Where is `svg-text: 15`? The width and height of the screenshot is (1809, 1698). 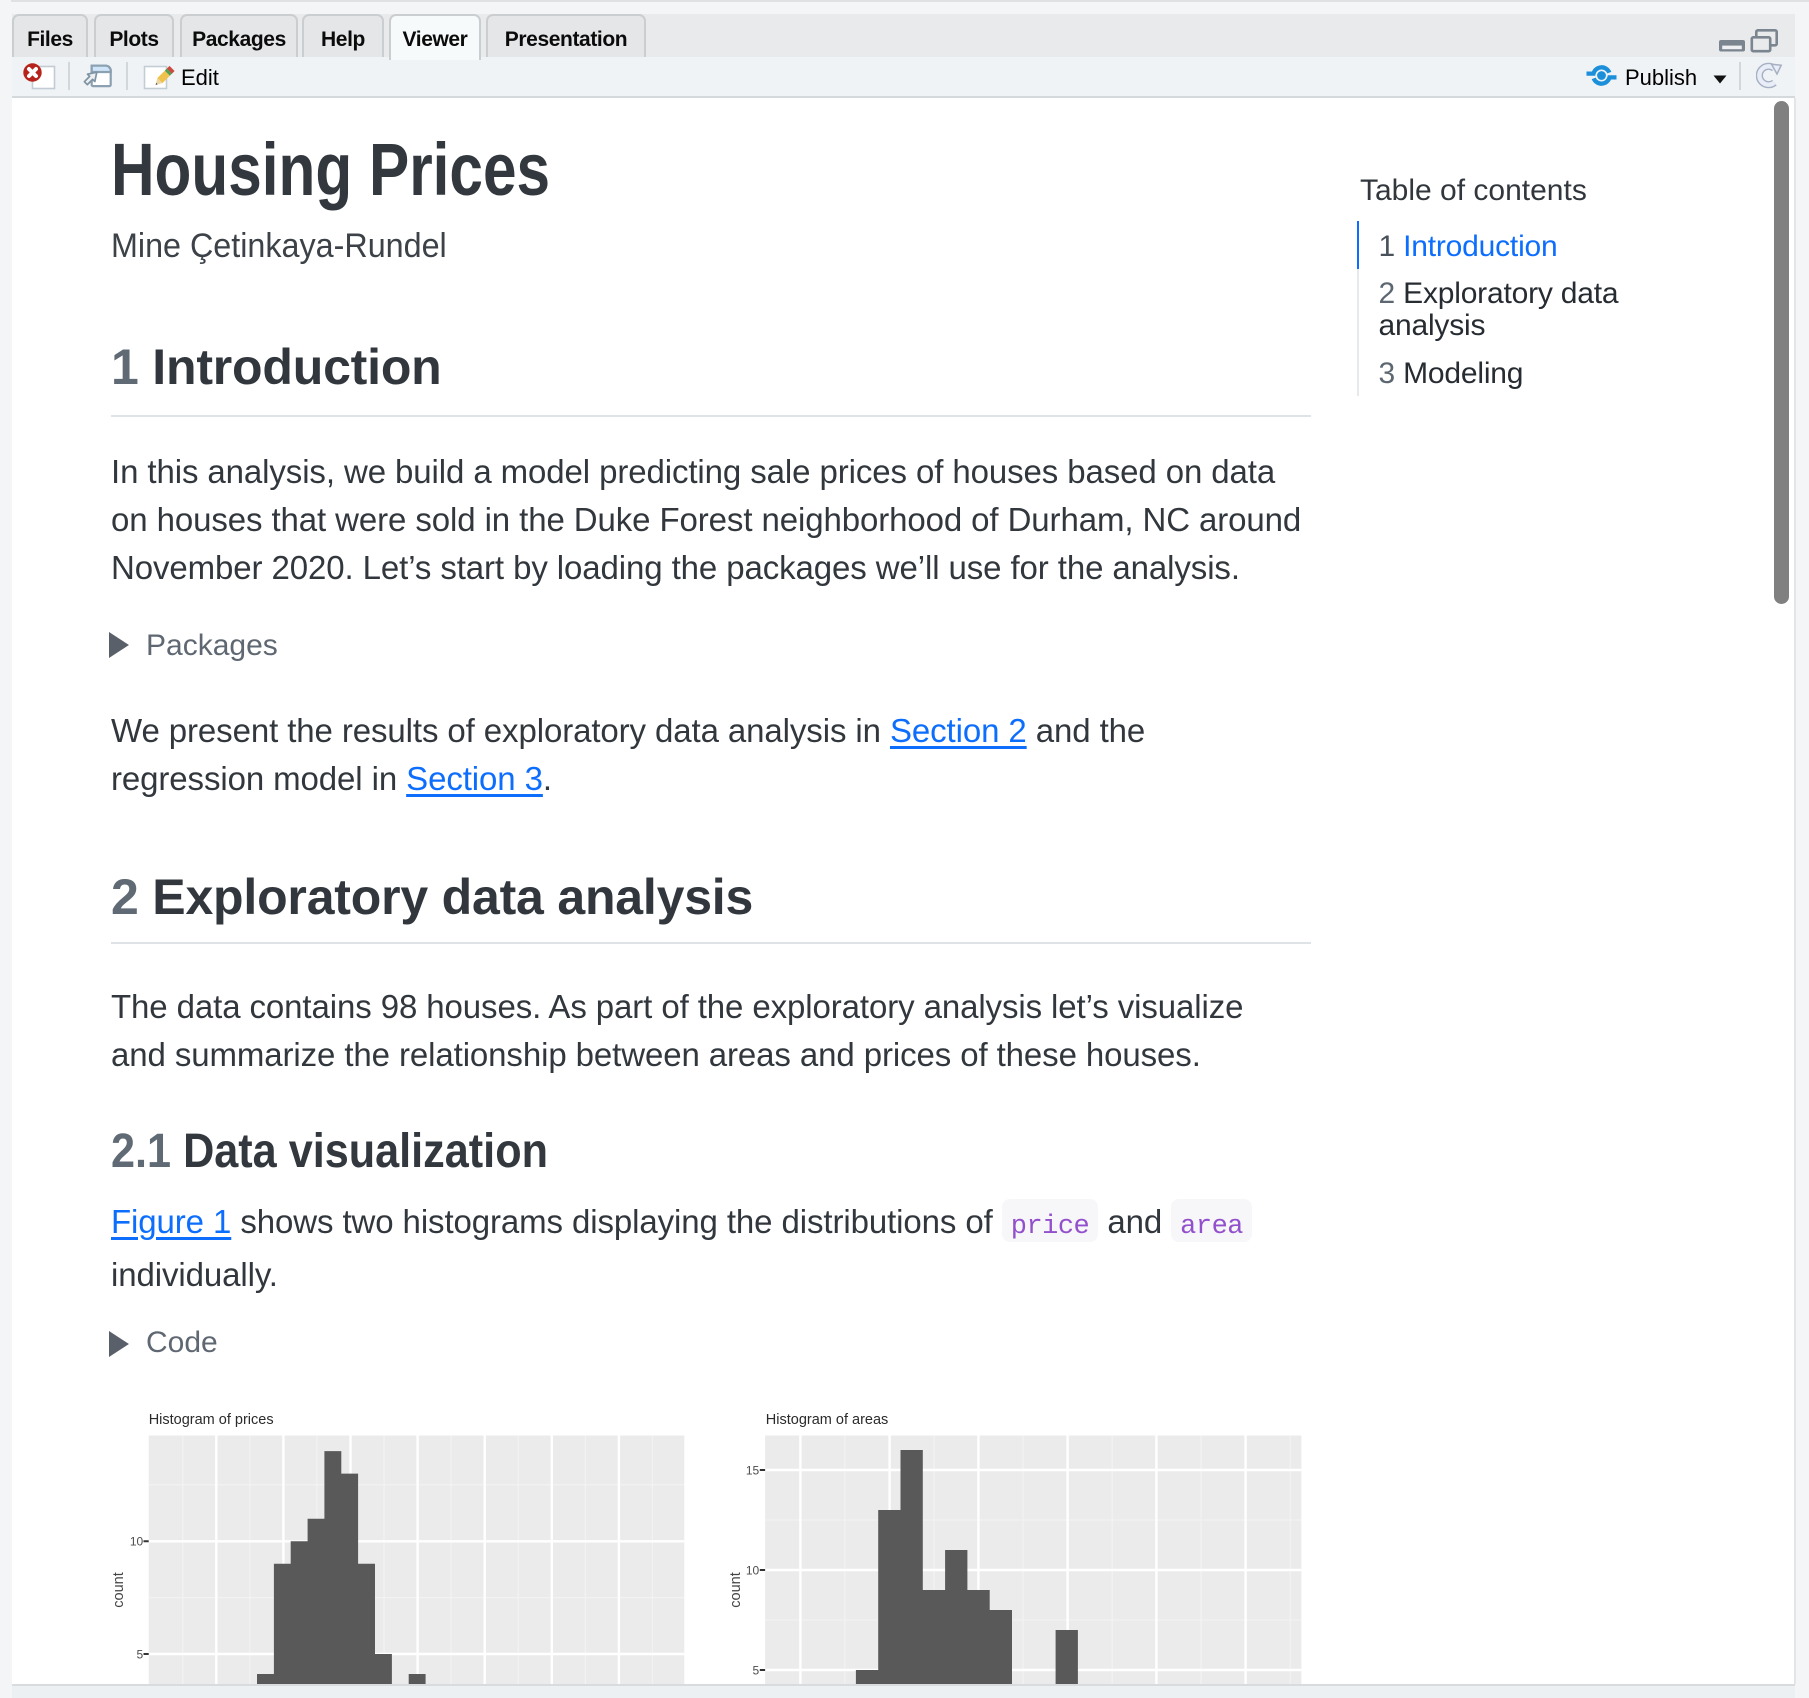
svg-text: 15 is located at coordinates (753, 1470).